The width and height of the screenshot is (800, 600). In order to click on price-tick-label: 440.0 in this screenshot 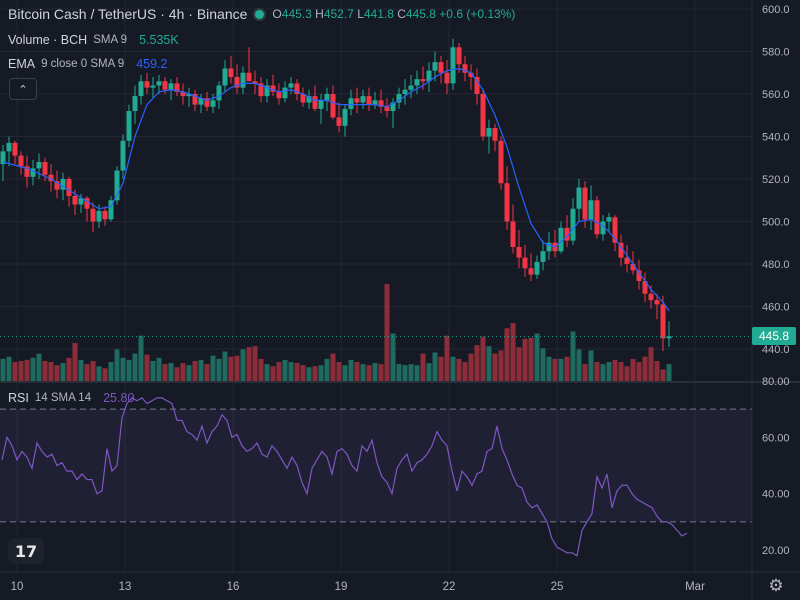, I will do `click(776, 350)`.